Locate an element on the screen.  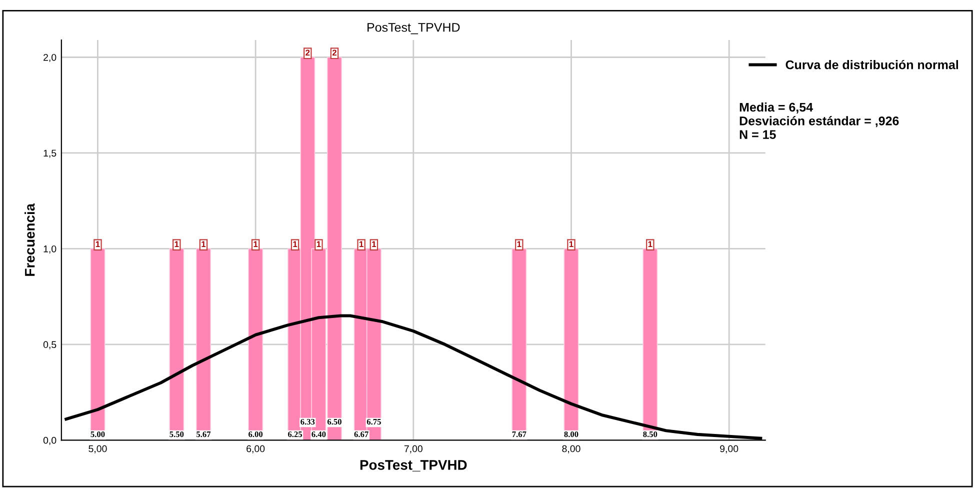
annotation: 6.00 is located at coordinates (255, 434).